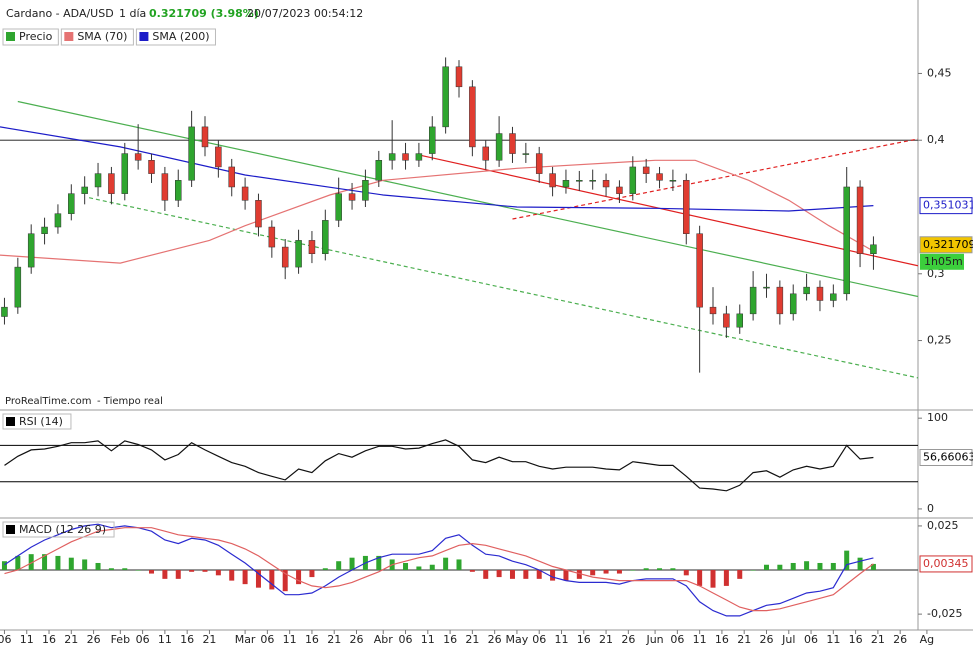 This screenshot has width=973, height=648. Describe the element at coordinates (36, 36) in the screenshot. I see `legend-label: Precio` at that location.